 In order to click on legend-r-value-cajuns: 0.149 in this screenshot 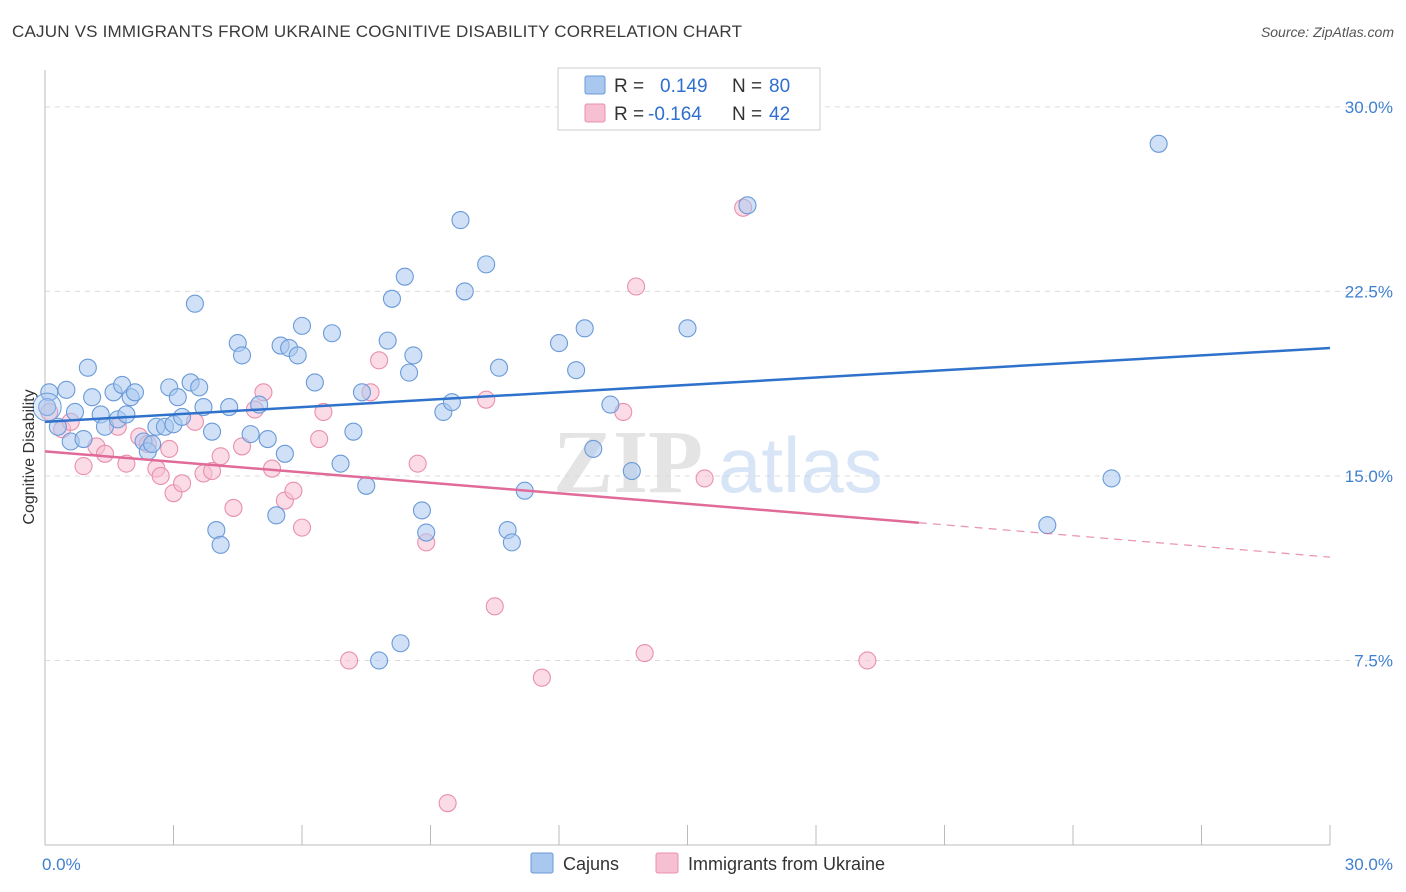, I will do `click(684, 86)`.